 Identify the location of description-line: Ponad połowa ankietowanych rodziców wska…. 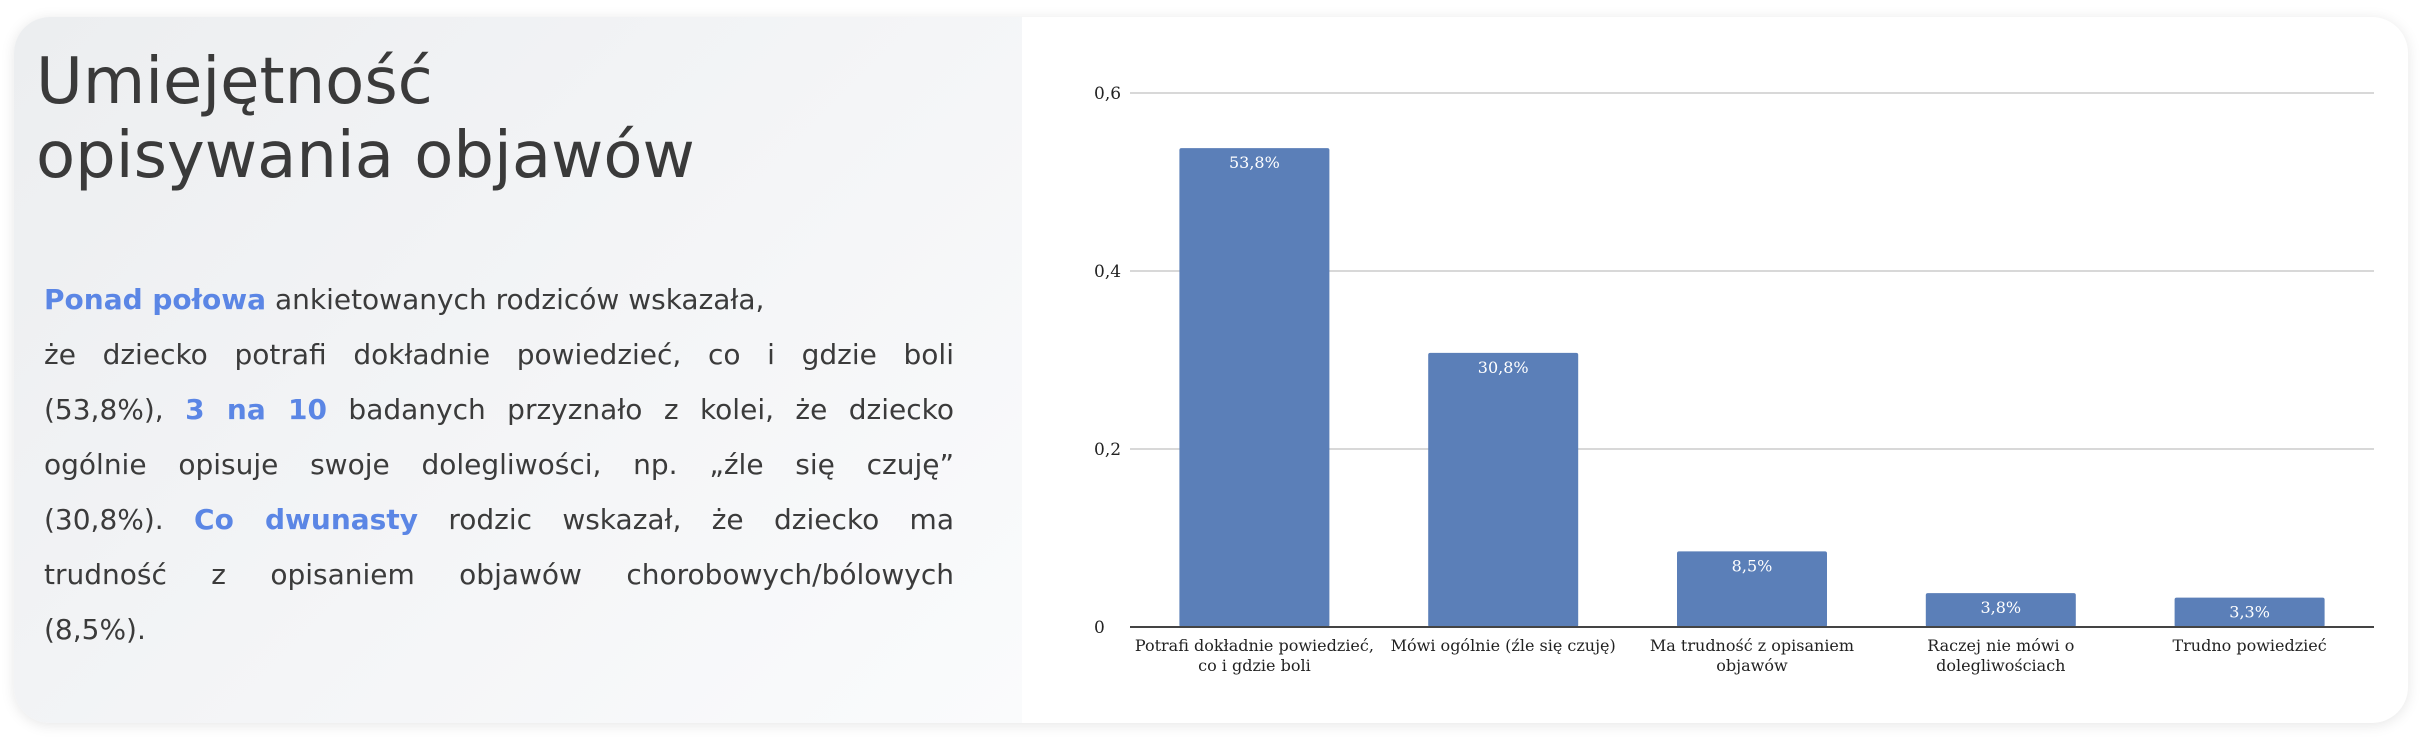
(499, 299).